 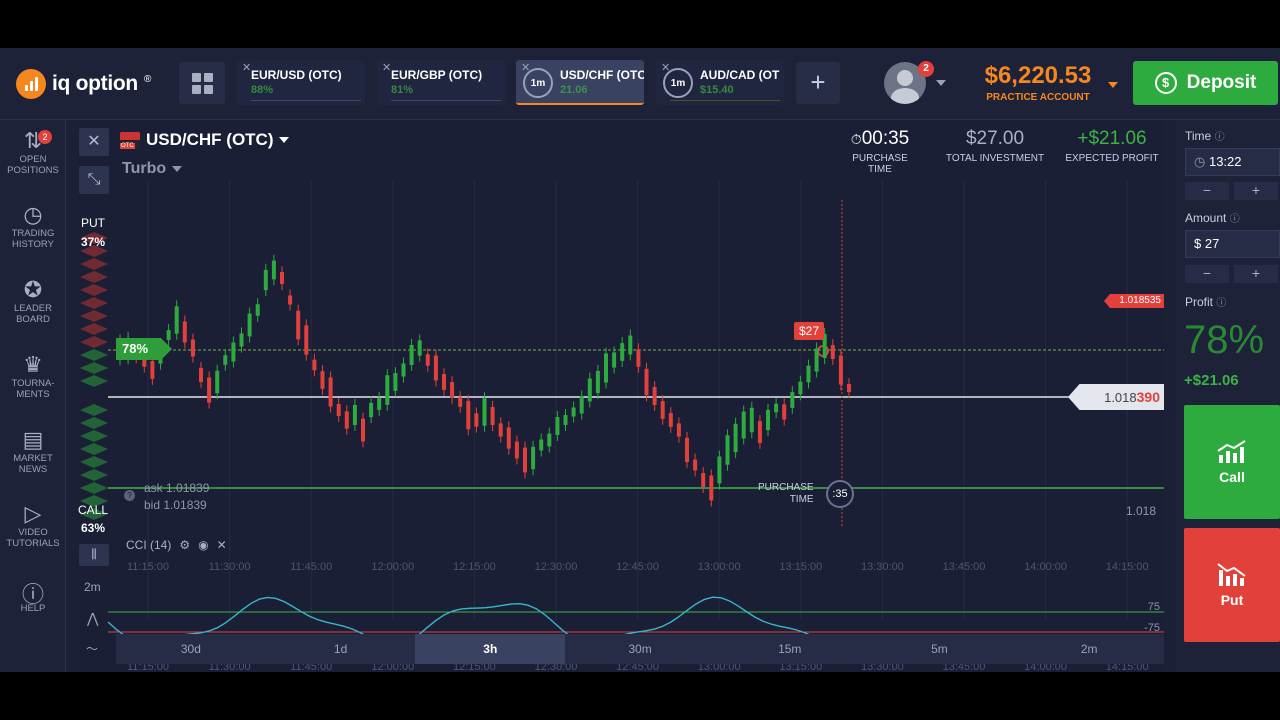 What do you see at coordinates (1207, 191) in the screenshot?
I see `time-decrease-button: −` at bounding box center [1207, 191].